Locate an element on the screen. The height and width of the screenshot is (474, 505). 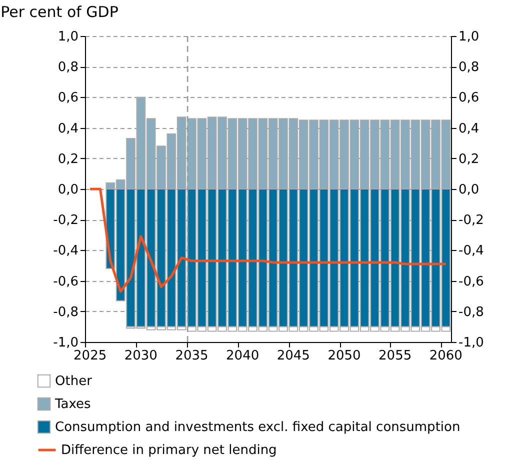
y2-tick-label: 1,0 is located at coordinates (469, 37).